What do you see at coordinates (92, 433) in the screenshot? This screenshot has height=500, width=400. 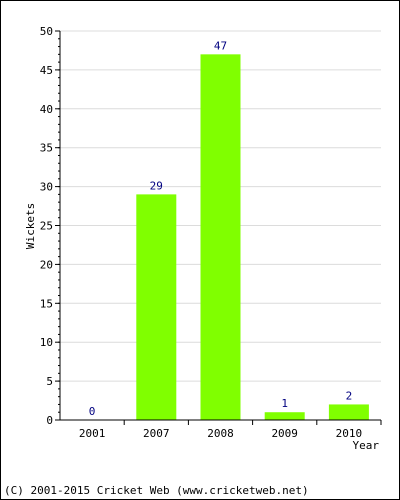 I see `x-tick-label: 2001` at bounding box center [92, 433].